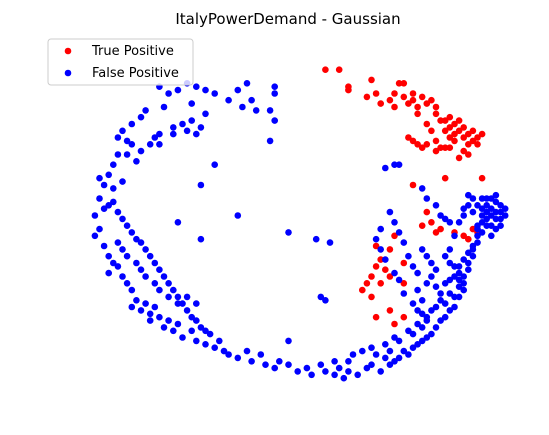 Image resolution: width=549 pixels, height=435 pixels. Describe the element at coordinates (132, 51) in the screenshot. I see `legend-label-true-positive: True Positive` at that location.